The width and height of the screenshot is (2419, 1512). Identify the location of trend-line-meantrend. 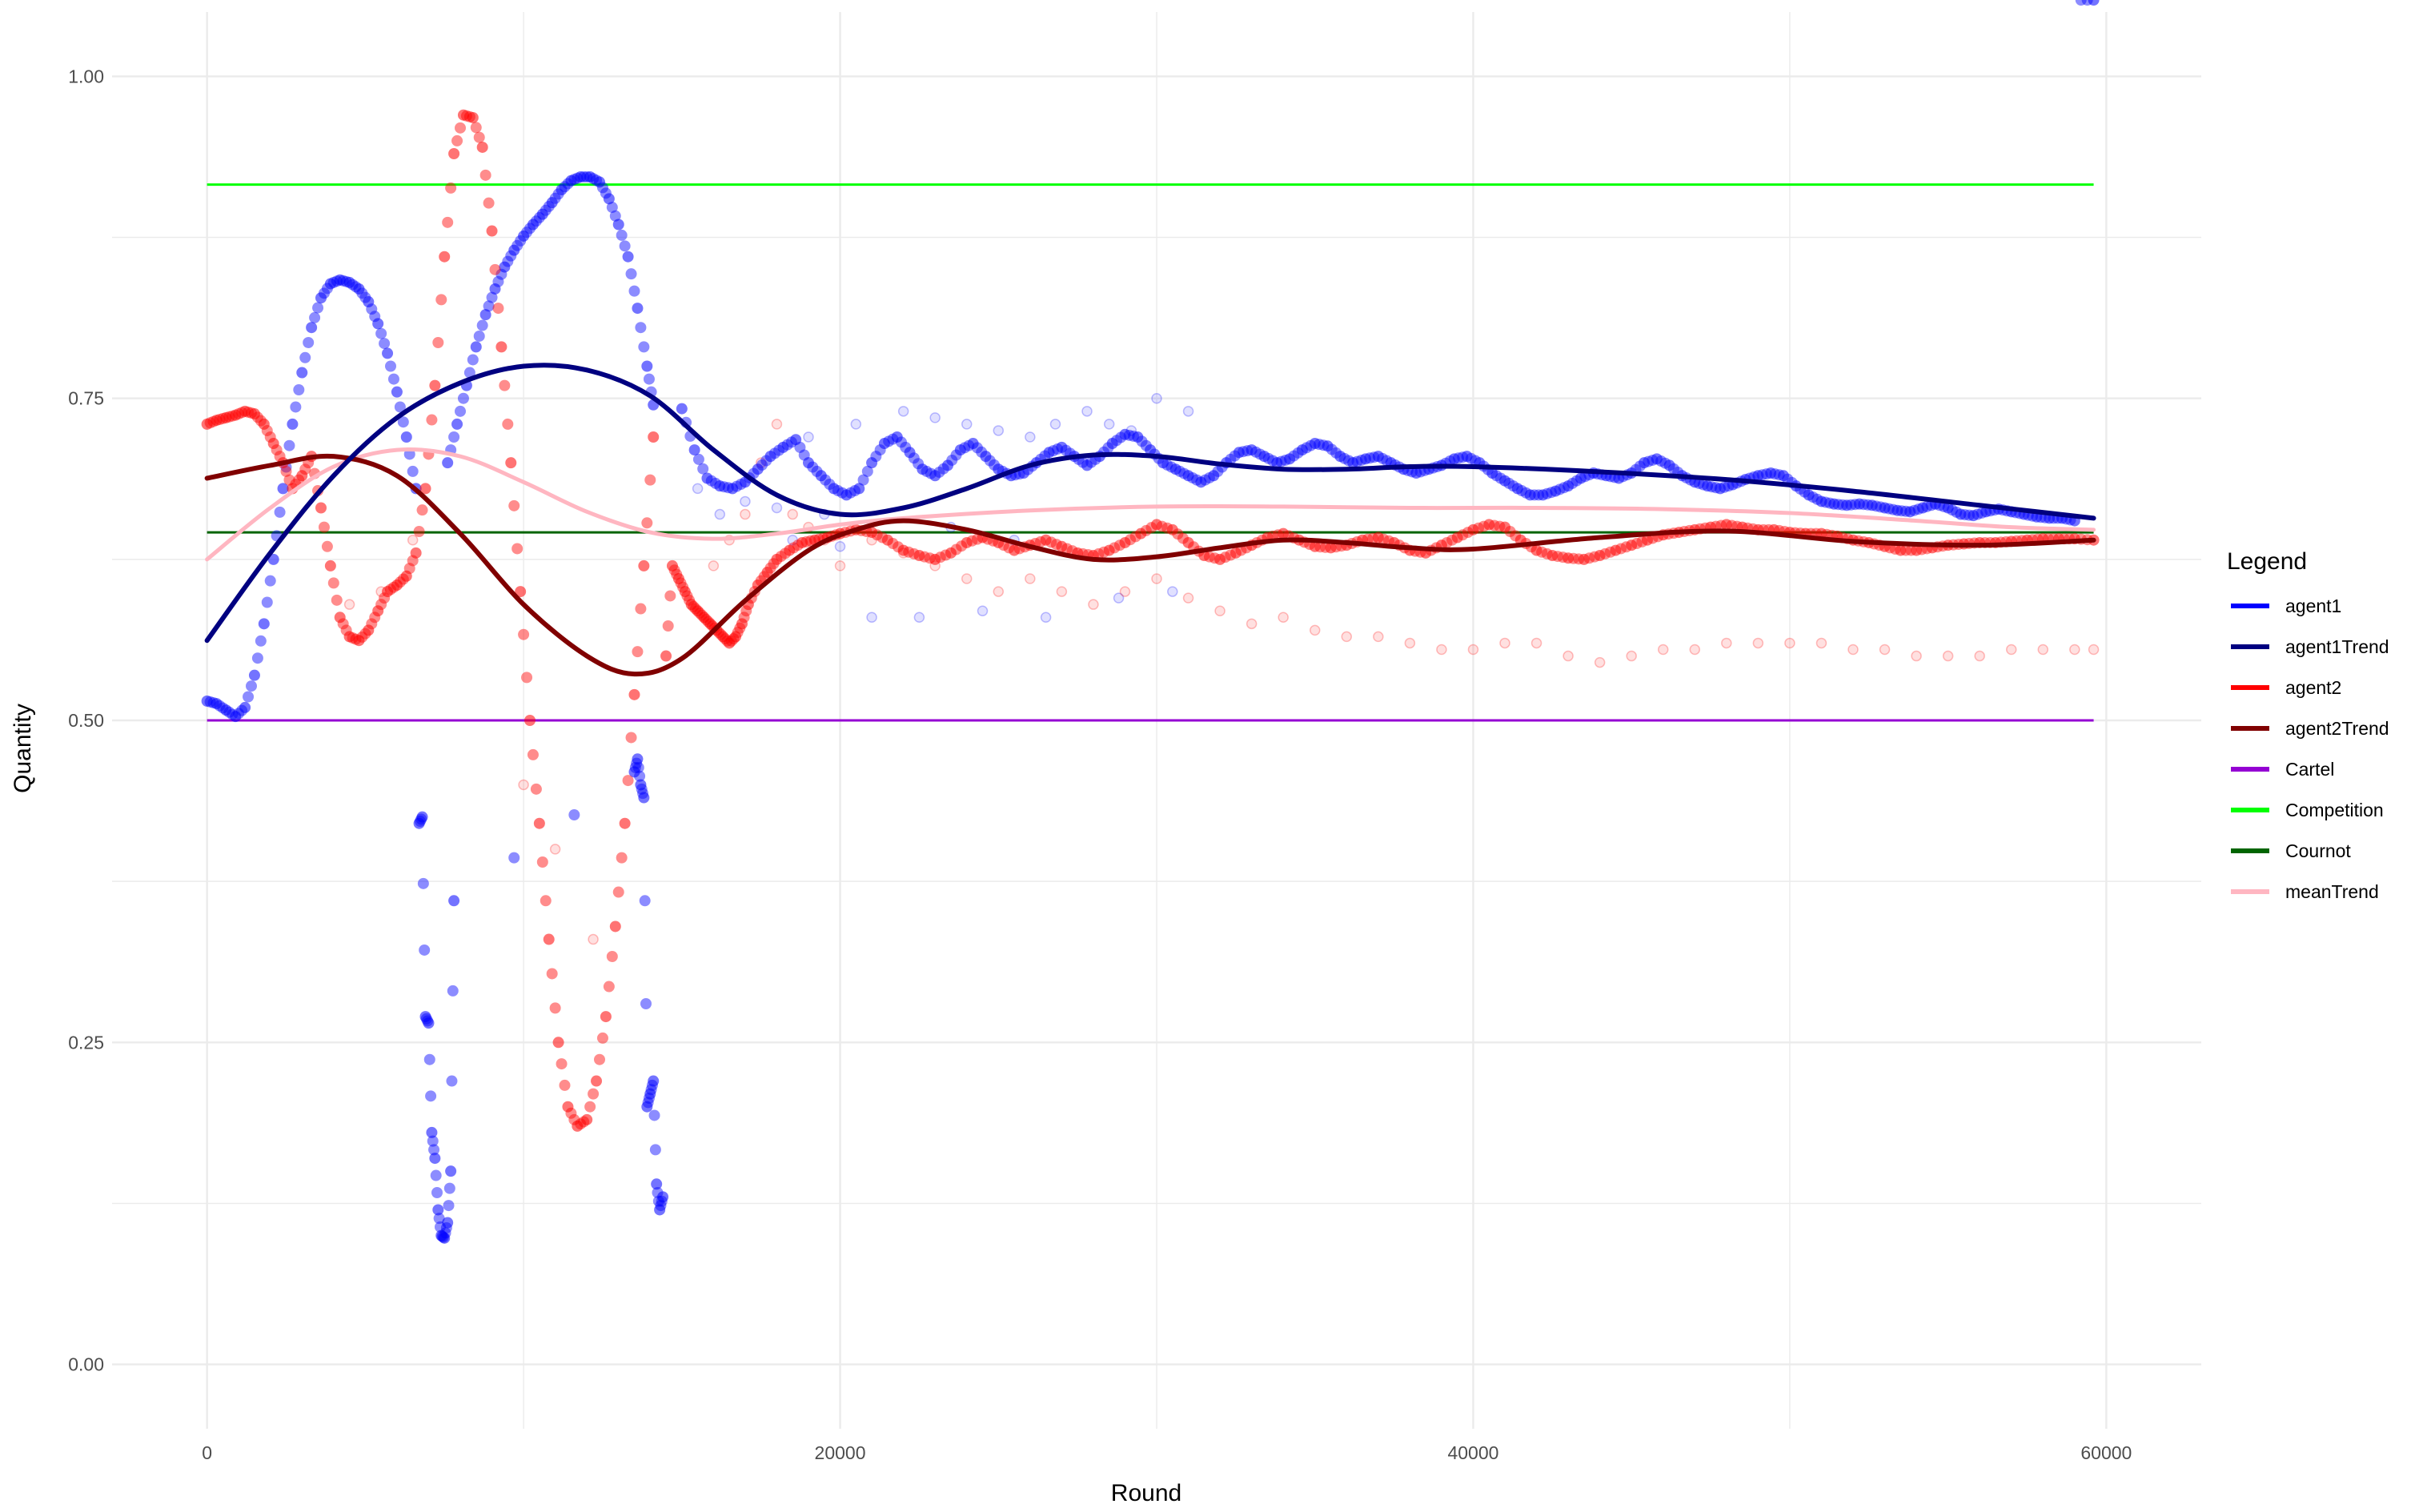
(1150, 505).